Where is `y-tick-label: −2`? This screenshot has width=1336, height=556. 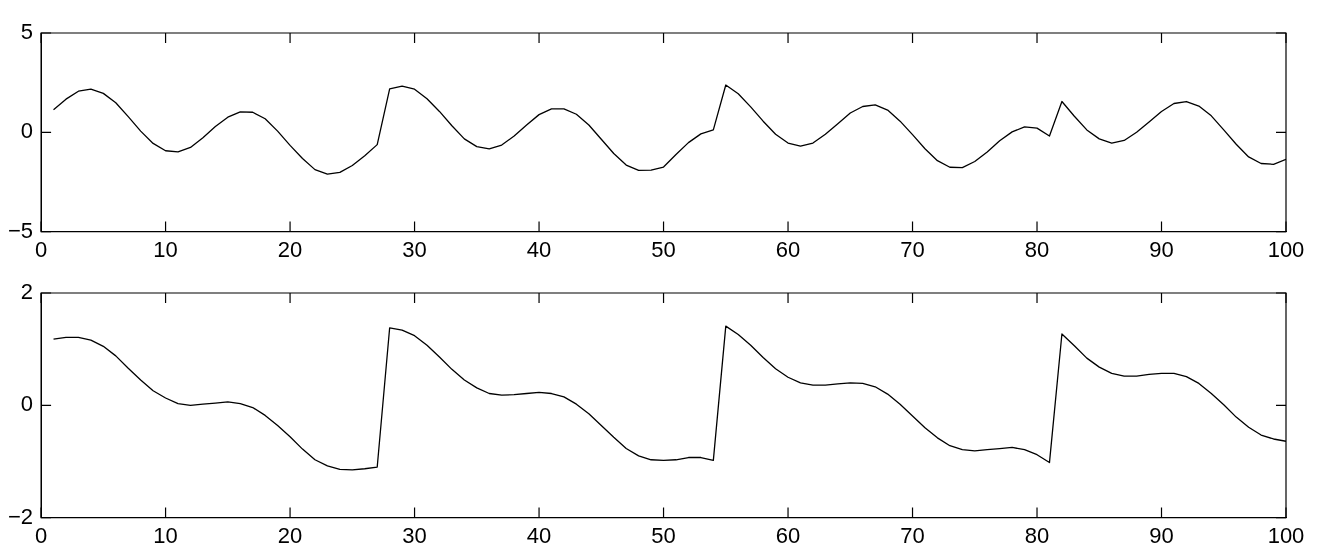 y-tick-label: −2 is located at coordinates (20, 516).